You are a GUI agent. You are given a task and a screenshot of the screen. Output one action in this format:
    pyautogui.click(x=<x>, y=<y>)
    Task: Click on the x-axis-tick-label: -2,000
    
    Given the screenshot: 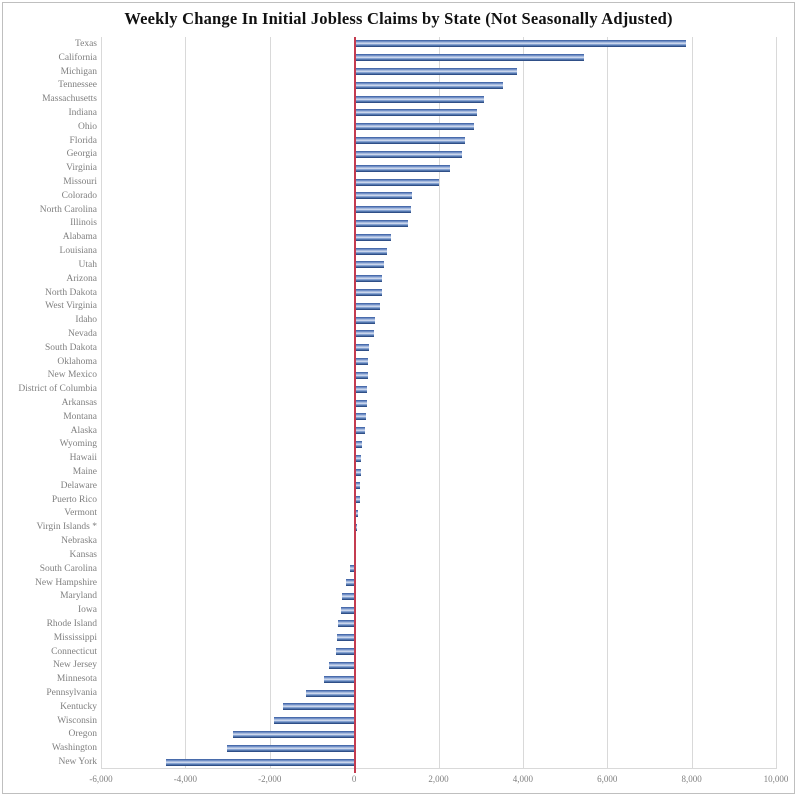 What is the action you would take?
    pyautogui.click(x=270, y=779)
    